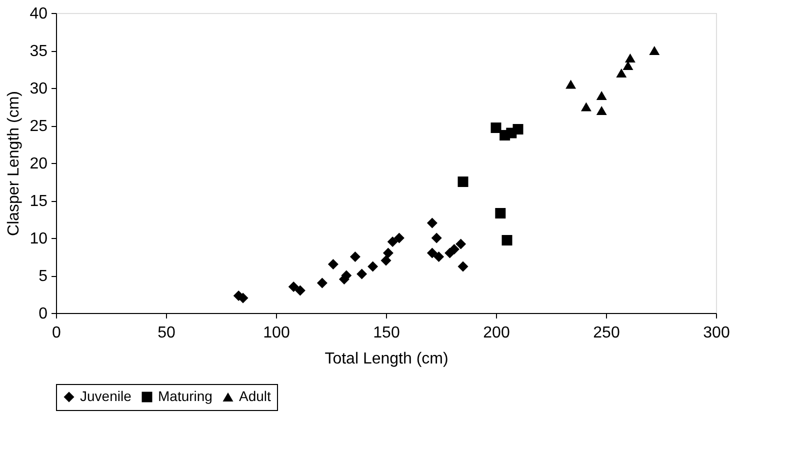  Describe the element at coordinates (39, 89) in the screenshot. I see `y-tick-label: 30` at that location.